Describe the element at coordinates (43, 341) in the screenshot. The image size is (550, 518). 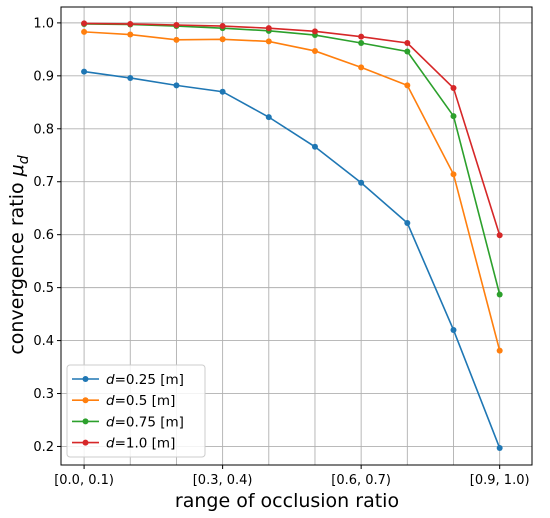
I see `y-tick-label: 0.4` at that location.